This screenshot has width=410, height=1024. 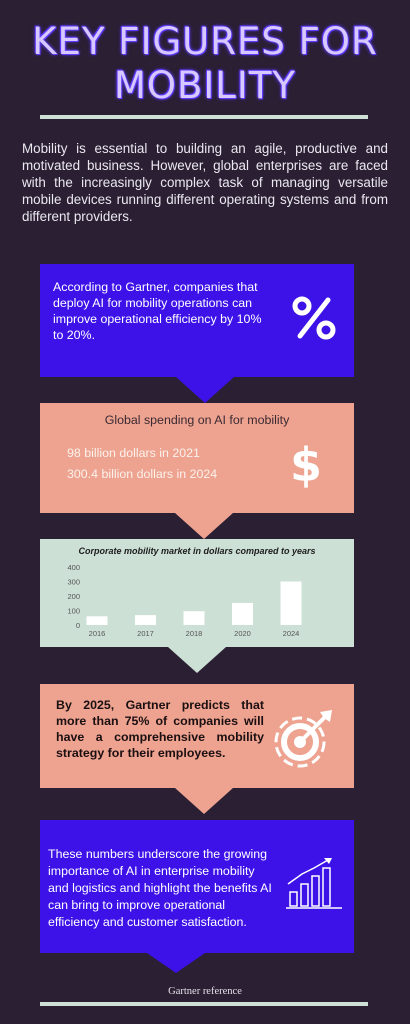 I want to click on card3-pointer, so click(x=197, y=660).